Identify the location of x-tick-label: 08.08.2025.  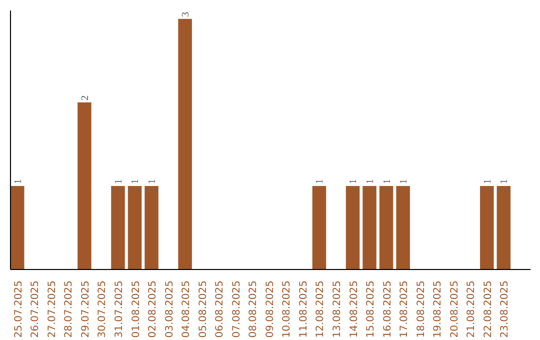
(254, 309).